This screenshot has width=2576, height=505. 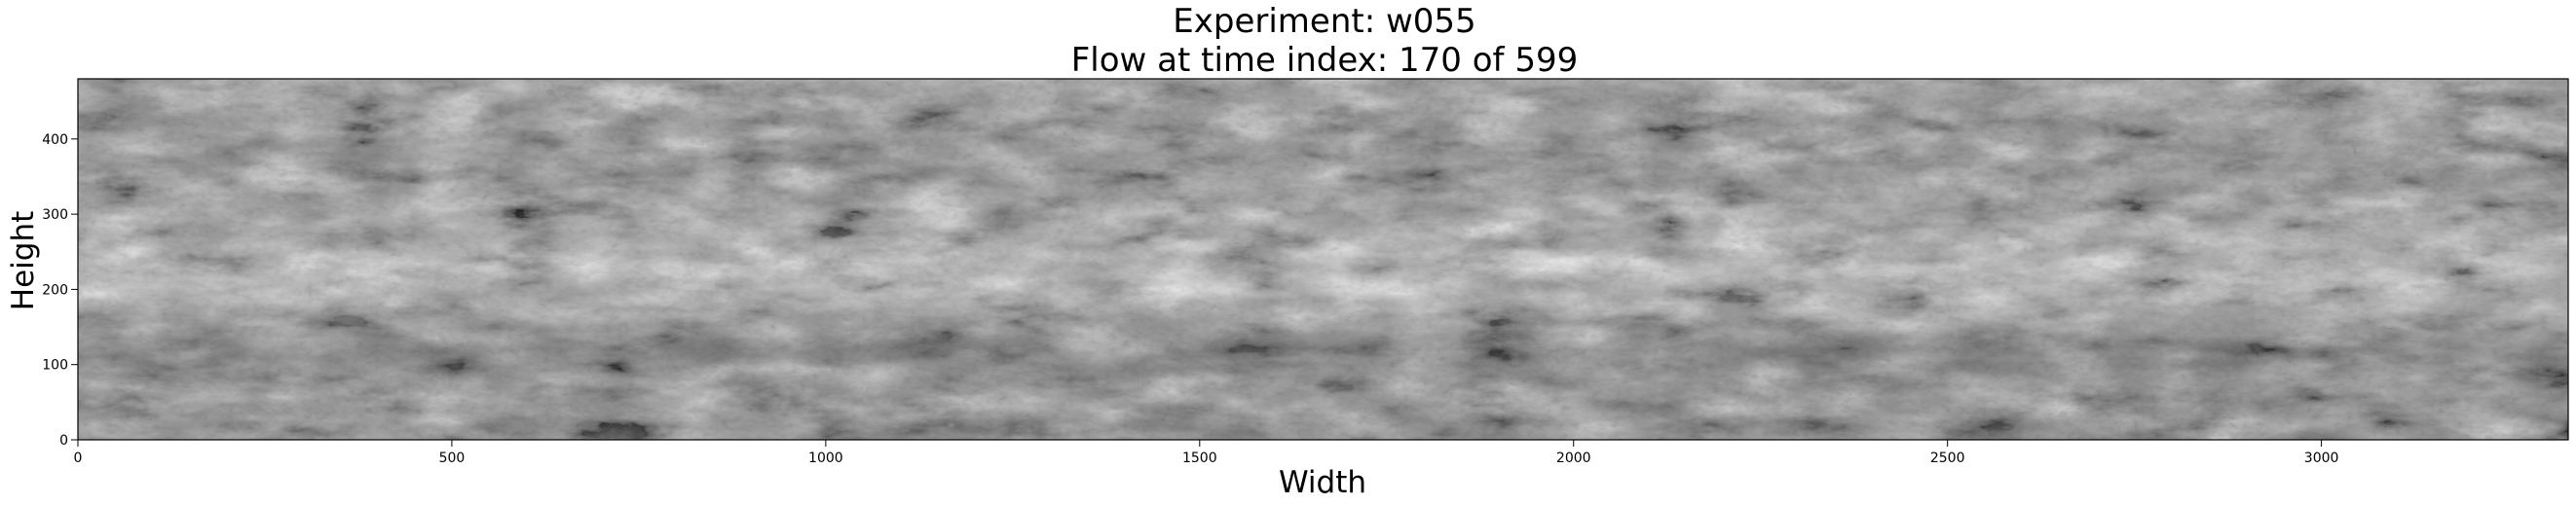 I want to click on x-tick-label: 1000, so click(x=825, y=458).